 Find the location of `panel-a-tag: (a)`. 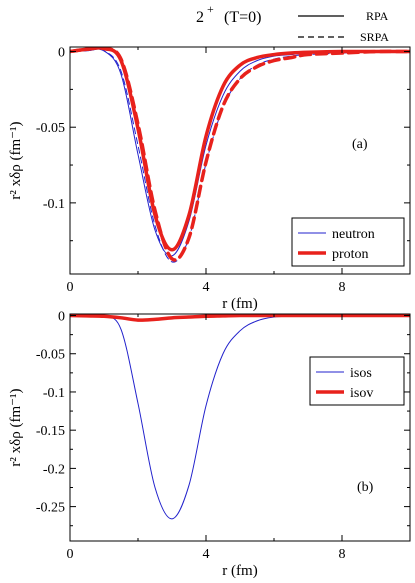

panel-a-tag: (a) is located at coordinates (360, 144).